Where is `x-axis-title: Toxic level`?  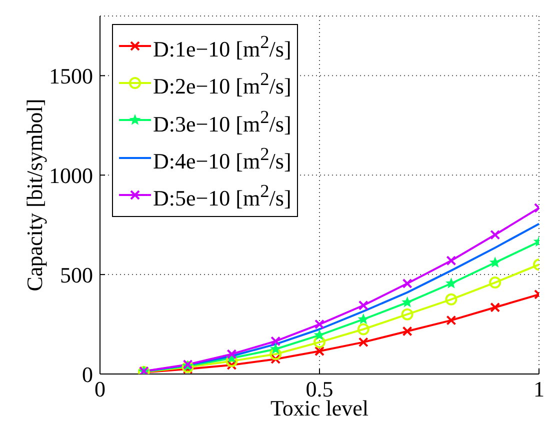
x-axis-title: Toxic level is located at coordinates (319, 408).